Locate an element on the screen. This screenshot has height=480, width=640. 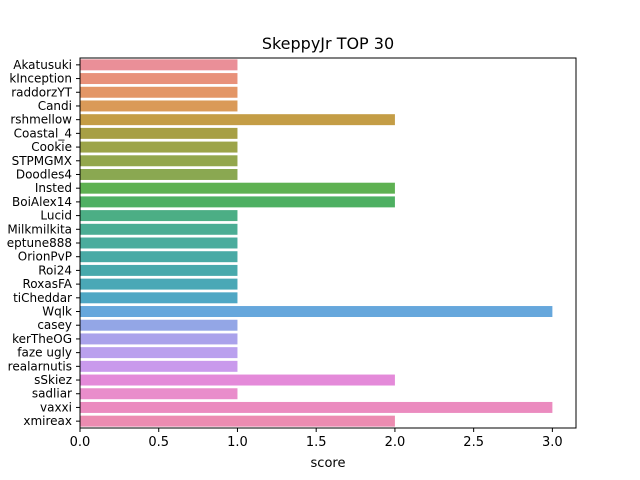
y-tick-label: sadliar is located at coordinates (52, 394).